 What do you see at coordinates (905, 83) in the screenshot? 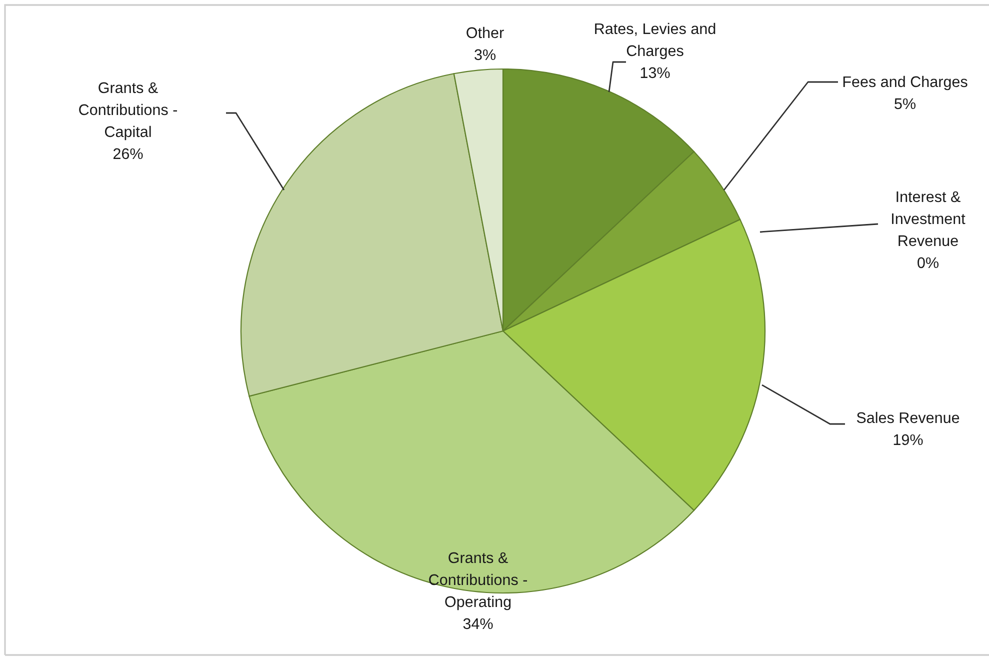
I see `slice-label: Fees and Charges` at bounding box center [905, 83].